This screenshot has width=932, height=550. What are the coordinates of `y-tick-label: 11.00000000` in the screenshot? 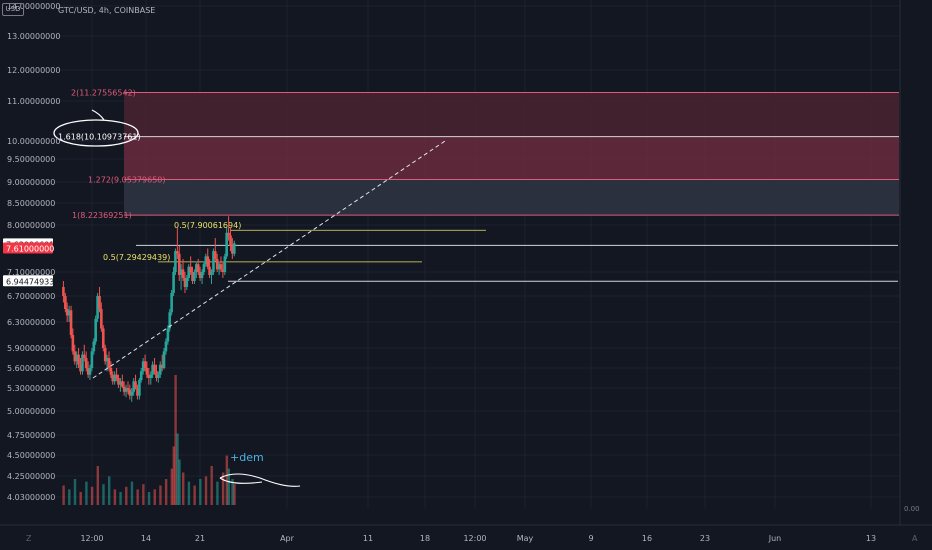 It's located at (33, 101).